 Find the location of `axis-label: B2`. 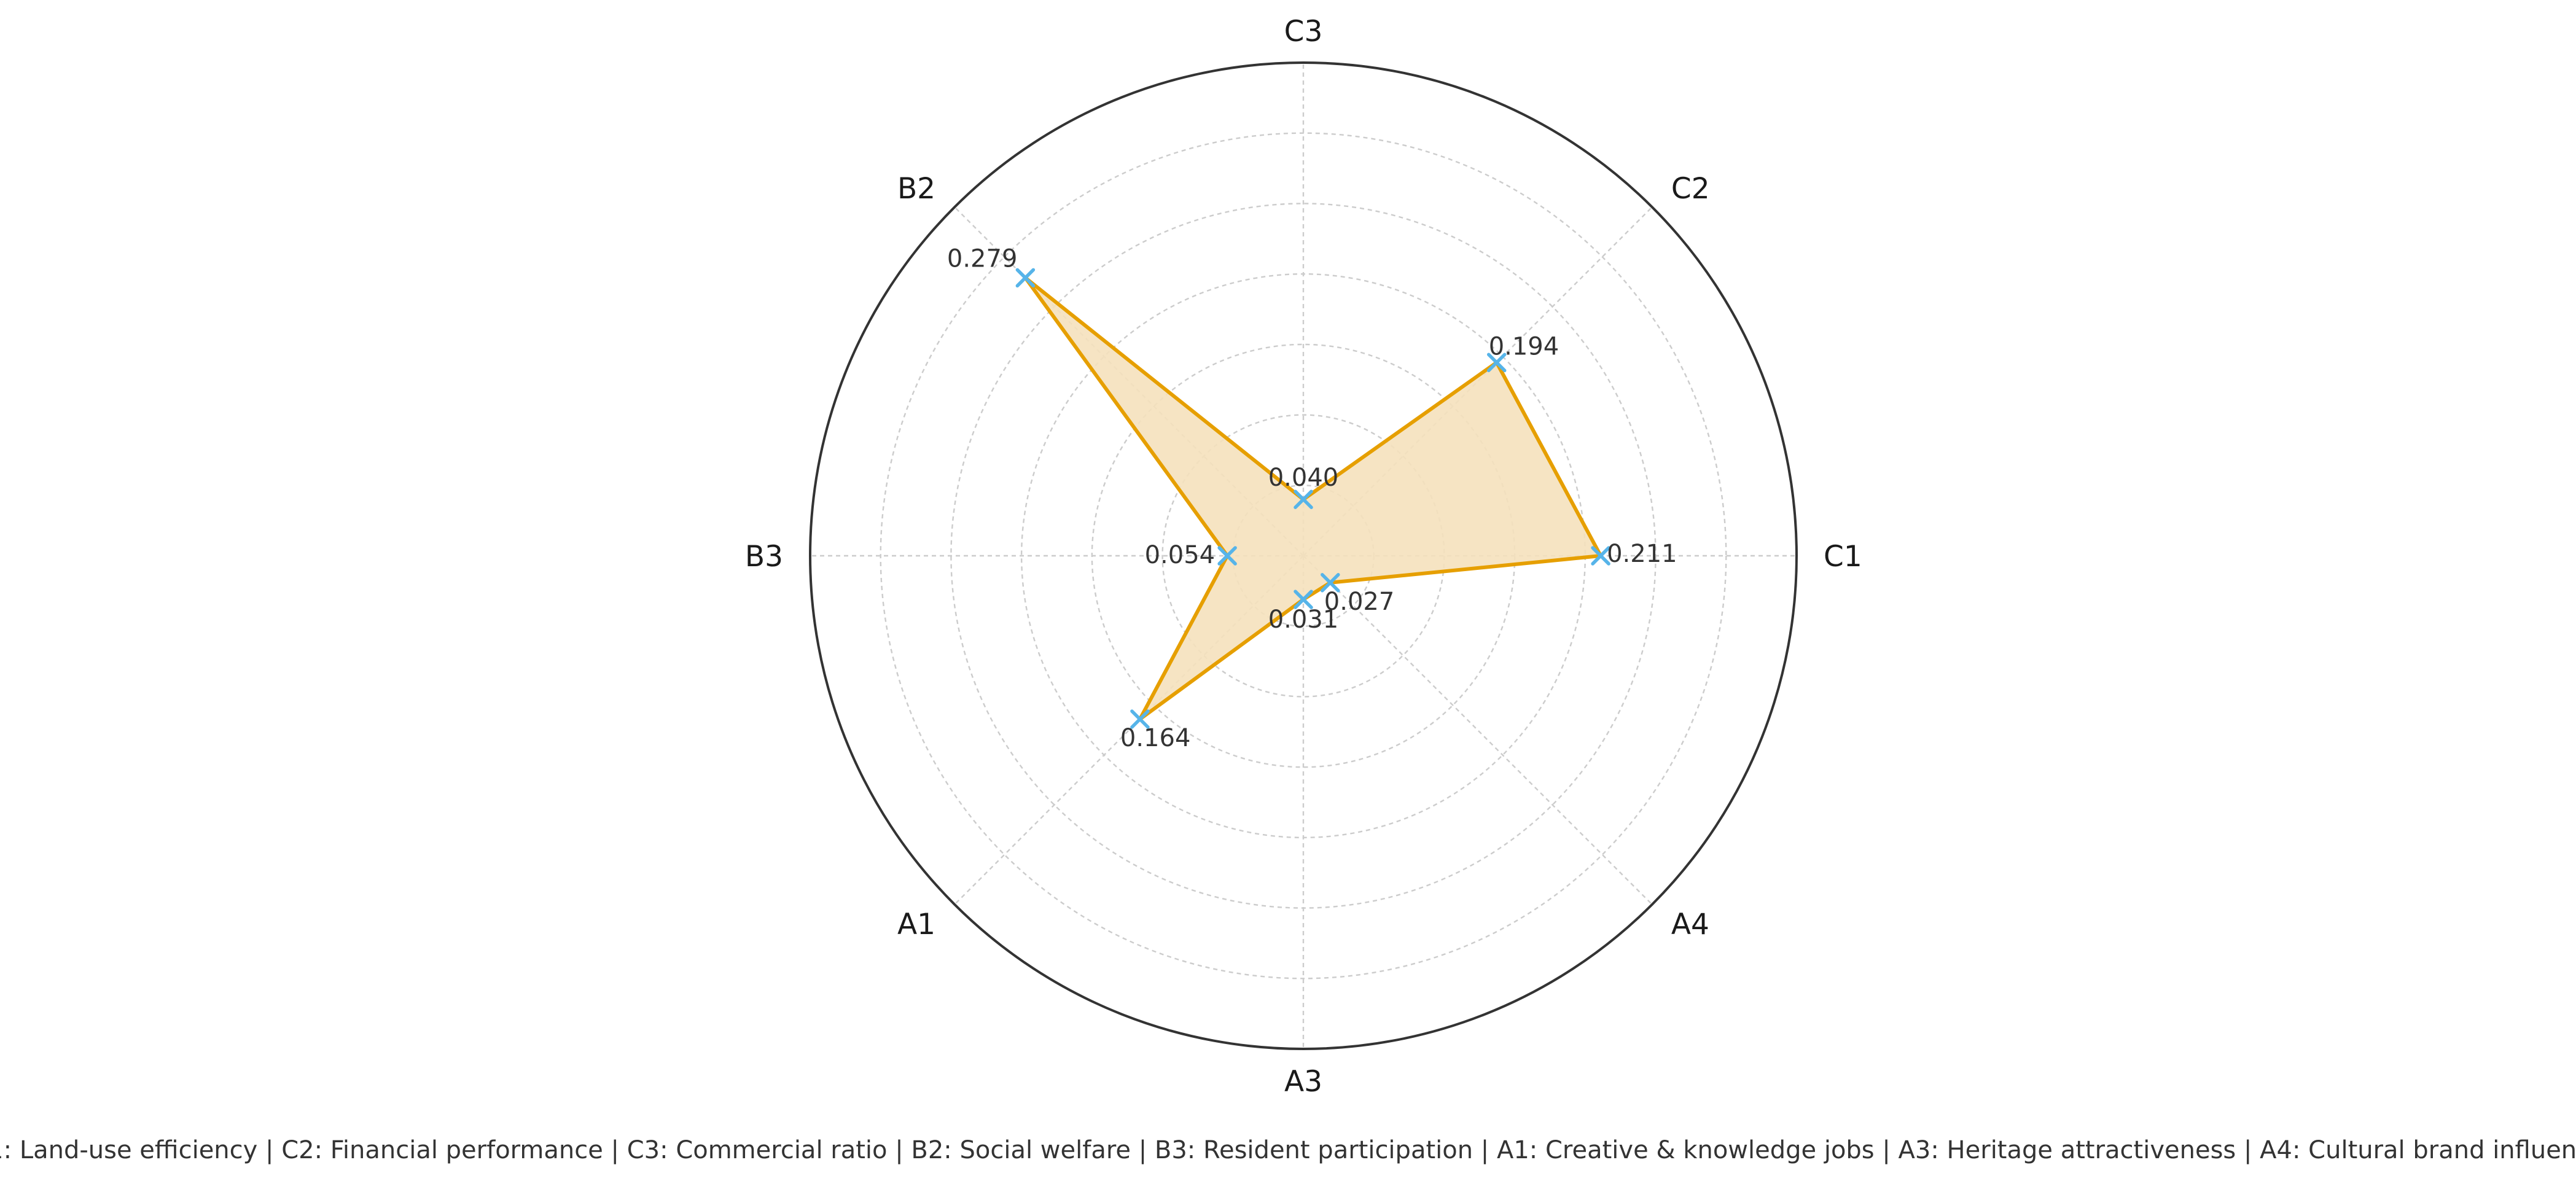

axis-label: B2 is located at coordinates (916, 189).